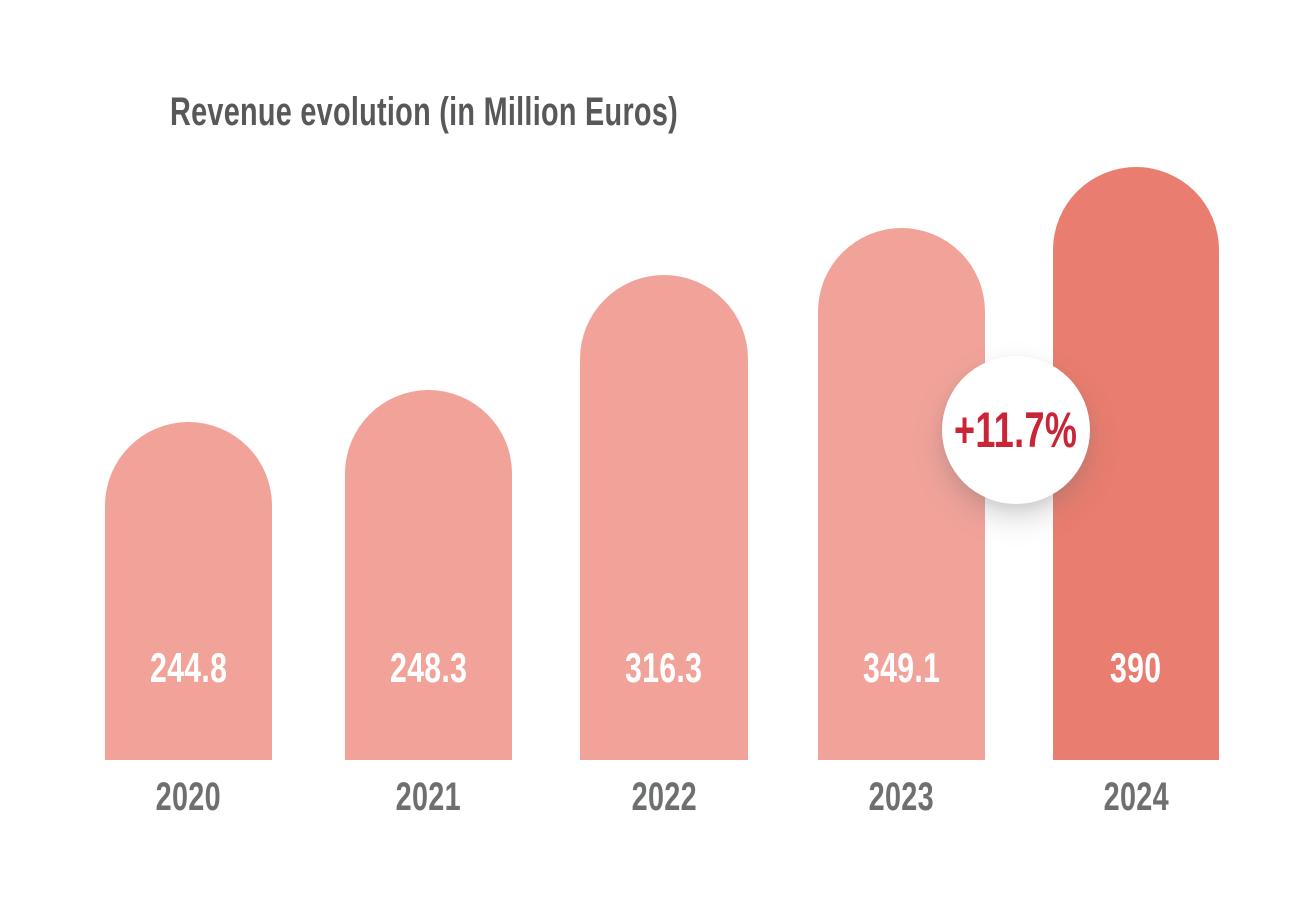 The width and height of the screenshot is (1314, 898). Describe the element at coordinates (188, 667) in the screenshot. I see `bar-value-2020: 244.8` at that location.